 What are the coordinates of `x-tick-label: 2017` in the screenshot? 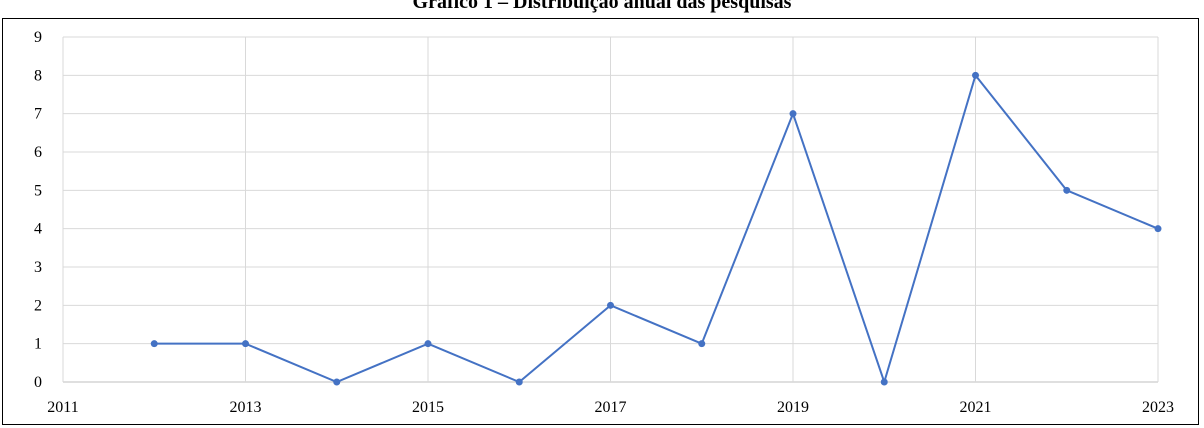 It's located at (611, 407).